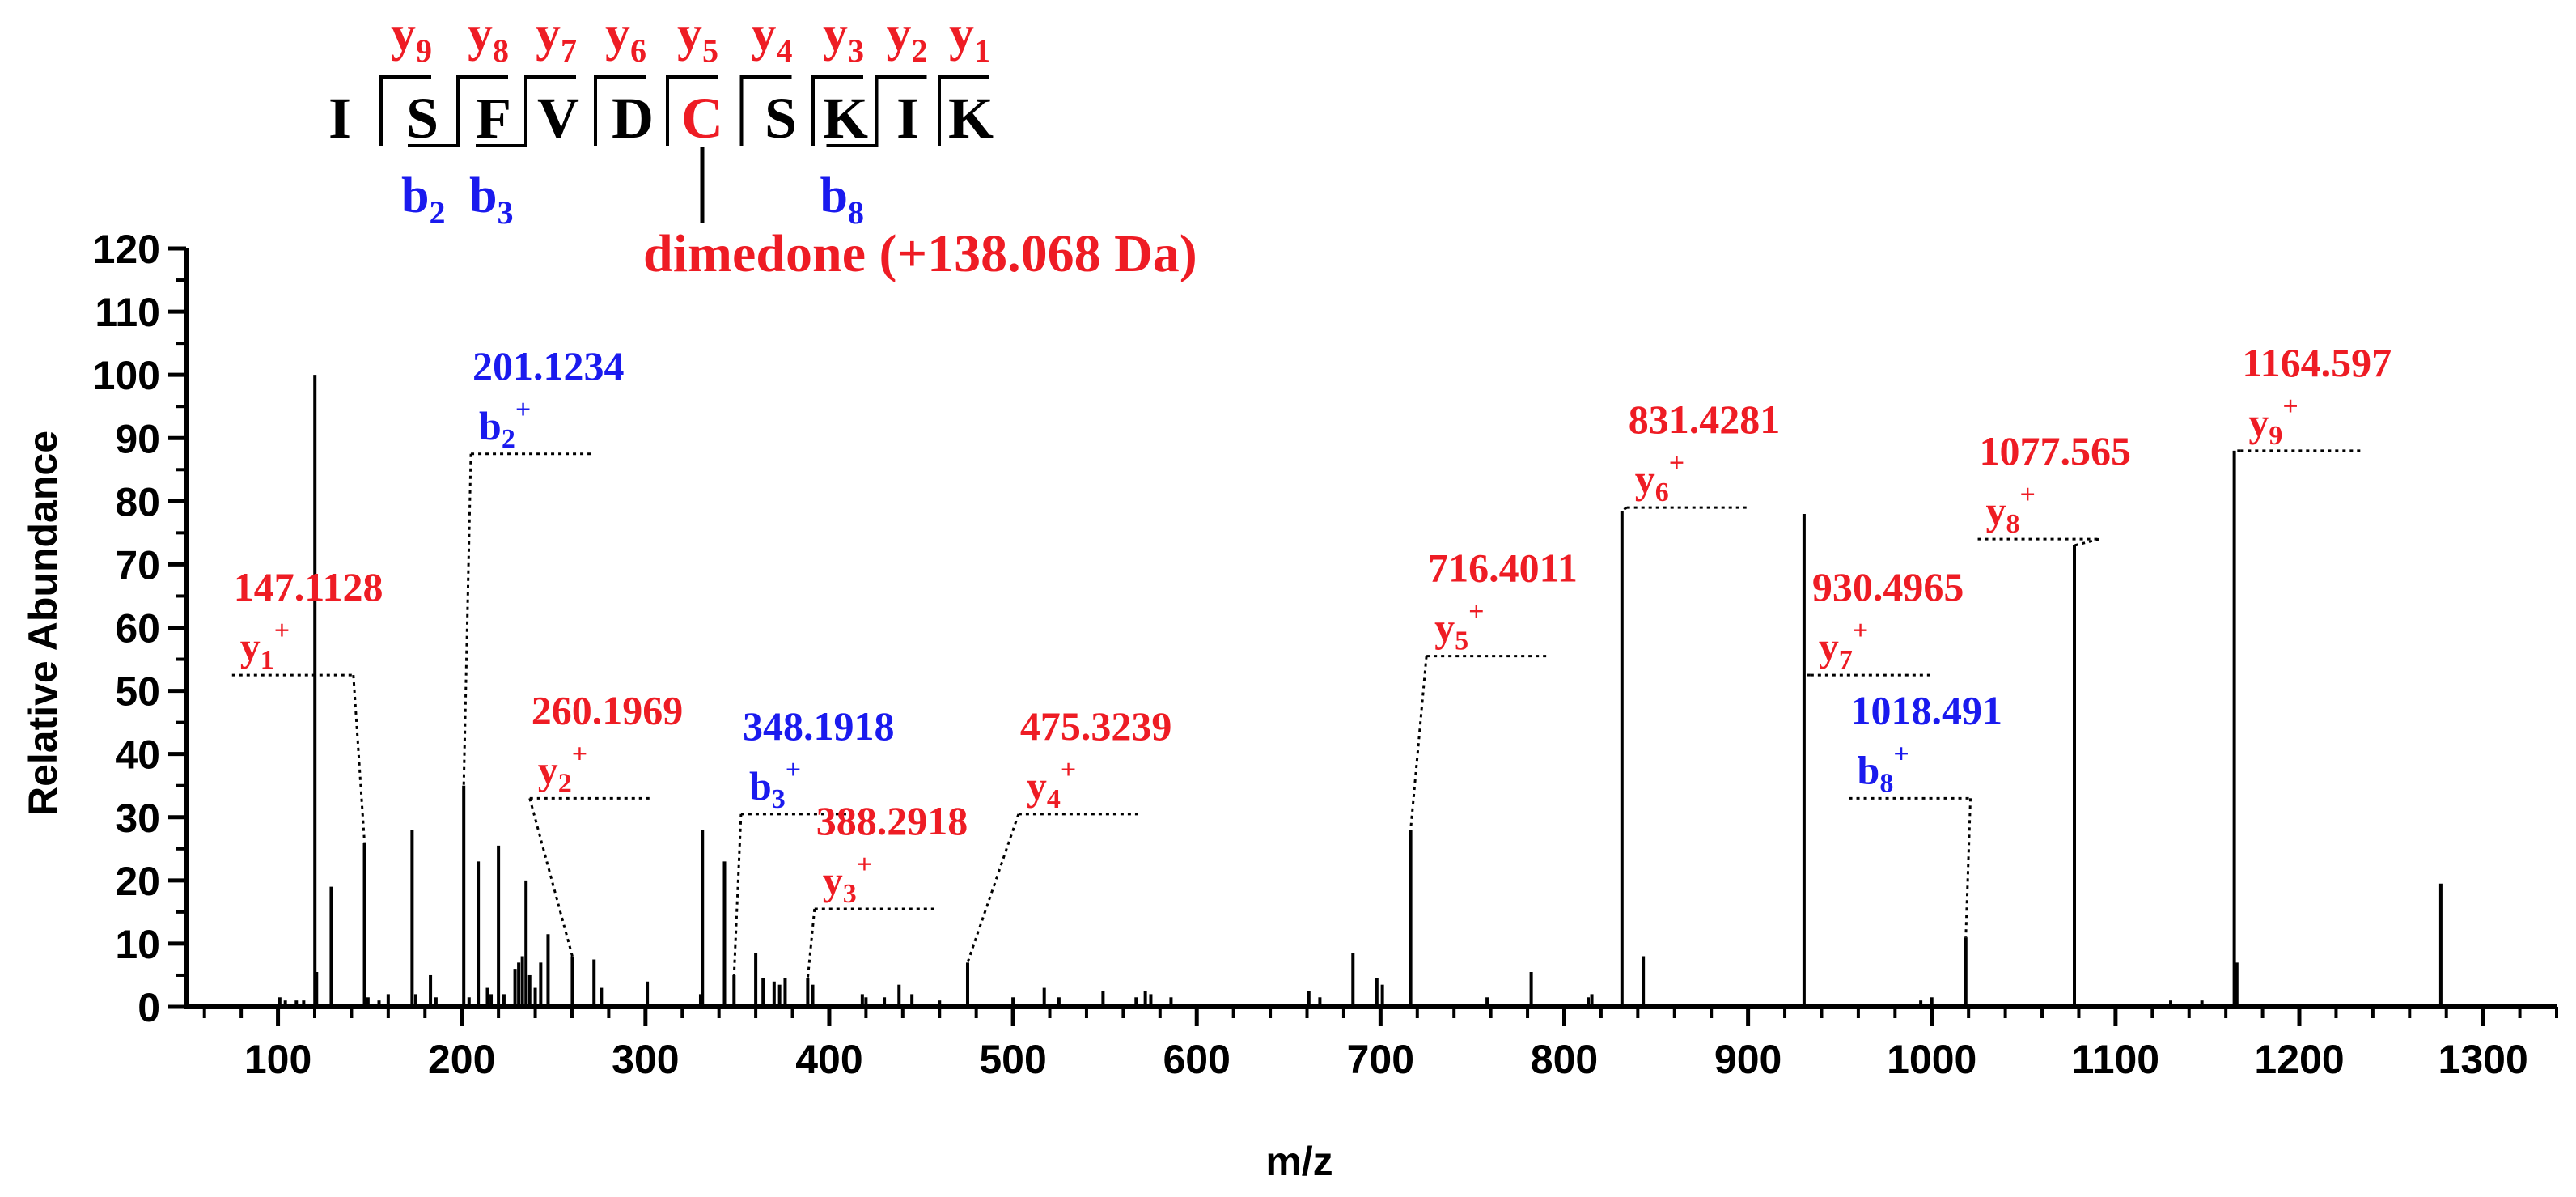 This screenshot has width=2576, height=1197. Describe the element at coordinates (137, 692) in the screenshot. I see `y-tick-label: 50` at that location.